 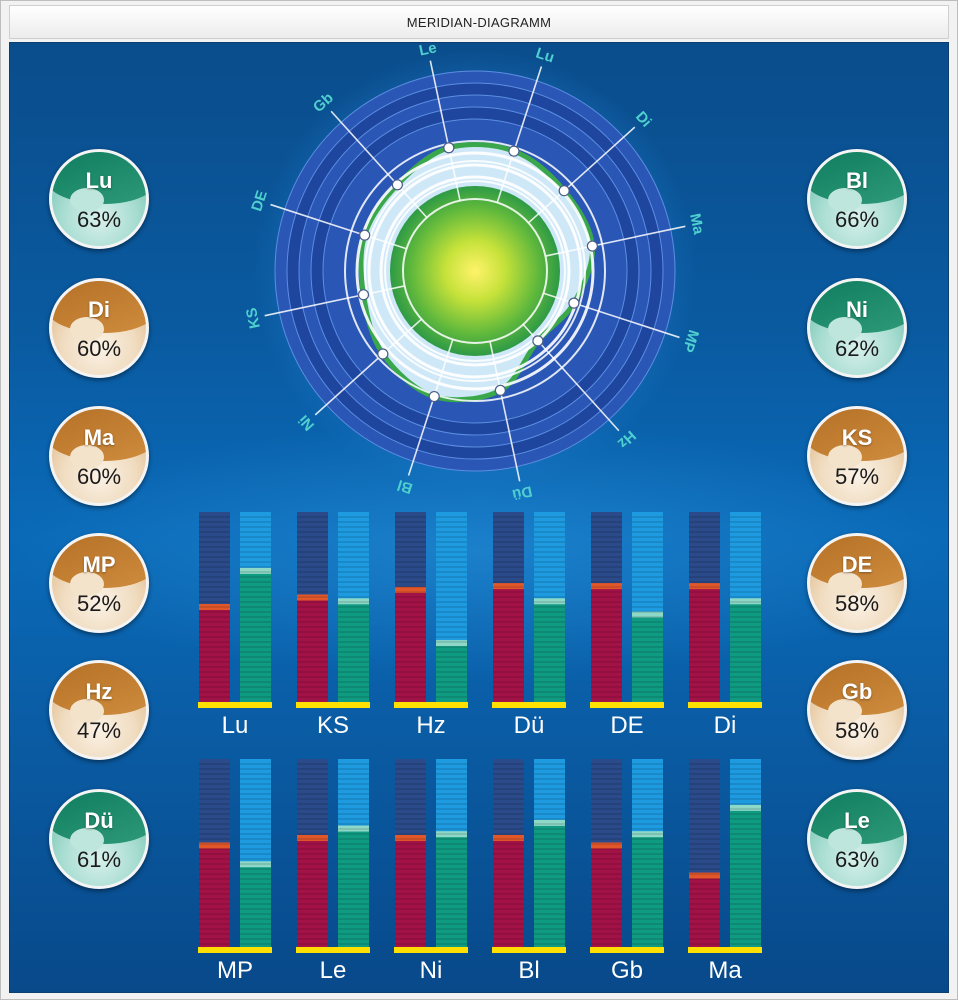 I want to click on badge-label: Ma, so click(x=99, y=437).